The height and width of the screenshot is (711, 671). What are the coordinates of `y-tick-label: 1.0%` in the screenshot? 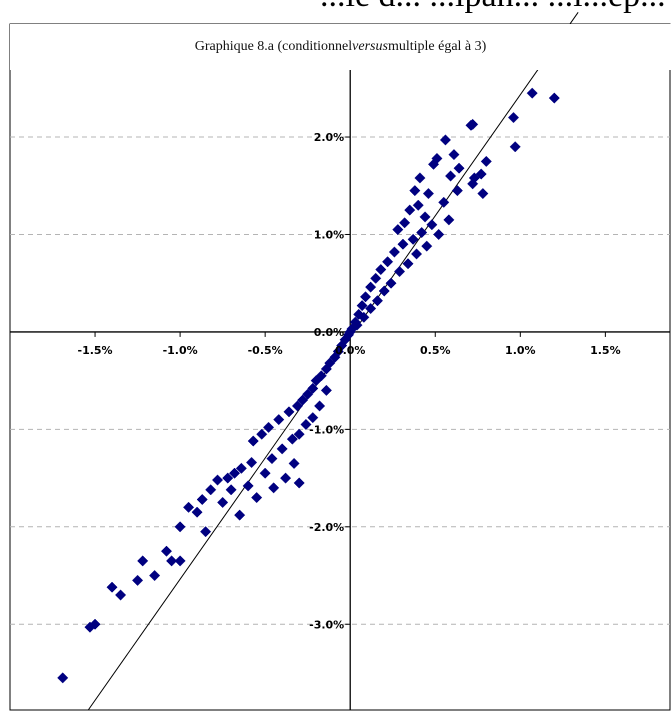 It's located at (329, 234).